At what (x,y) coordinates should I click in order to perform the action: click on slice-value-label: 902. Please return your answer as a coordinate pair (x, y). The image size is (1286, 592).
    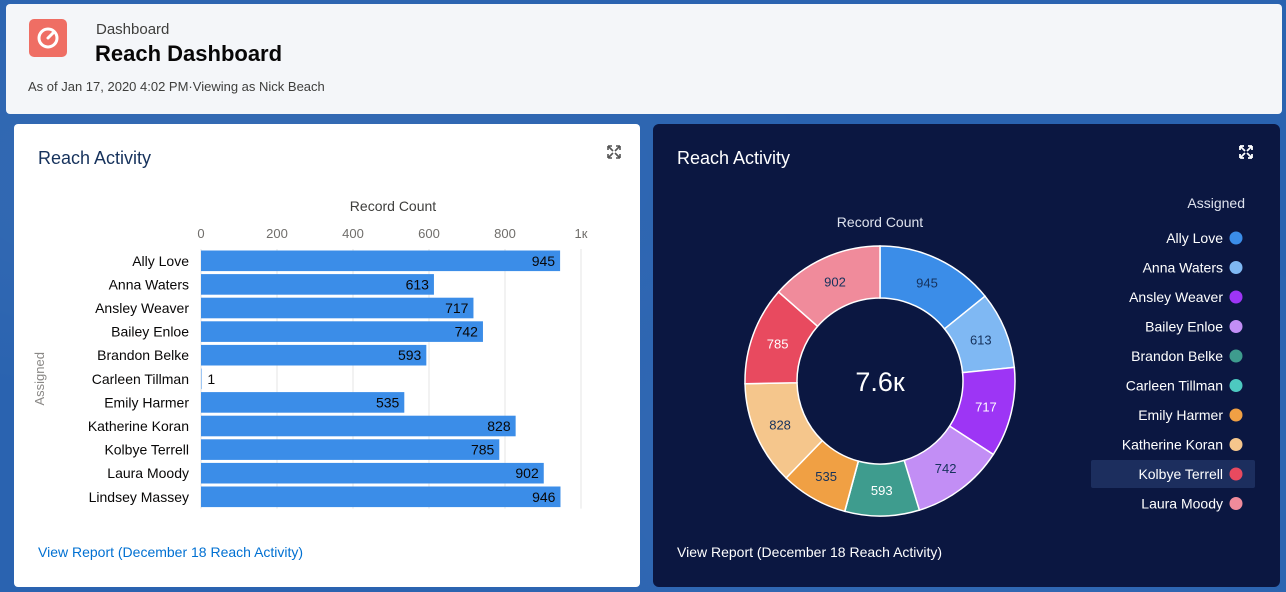
    Looking at the image, I should click on (835, 282).